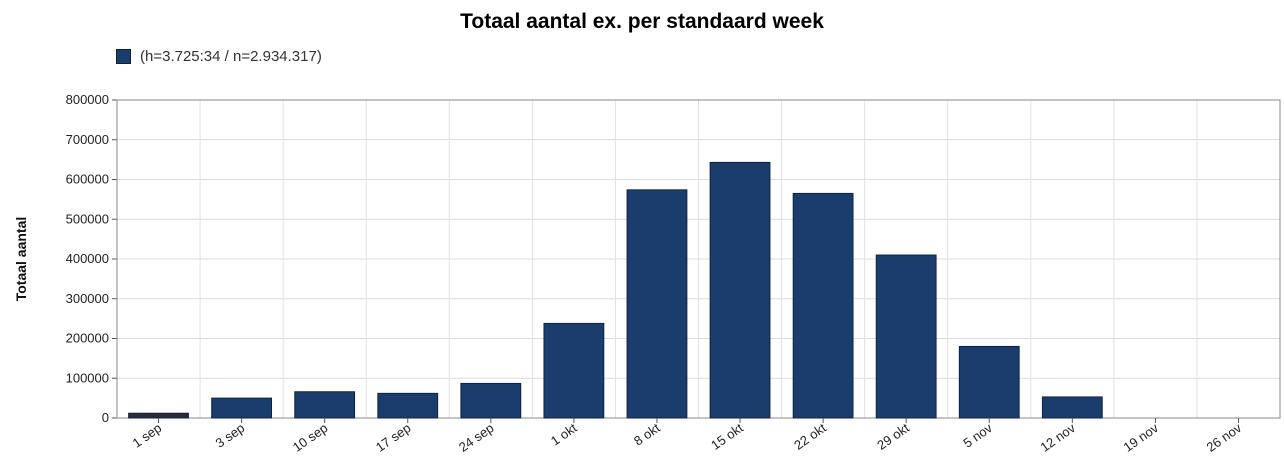 The height and width of the screenshot is (470, 1284). I want to click on x-tick-label: 1 sep, so click(147, 435).